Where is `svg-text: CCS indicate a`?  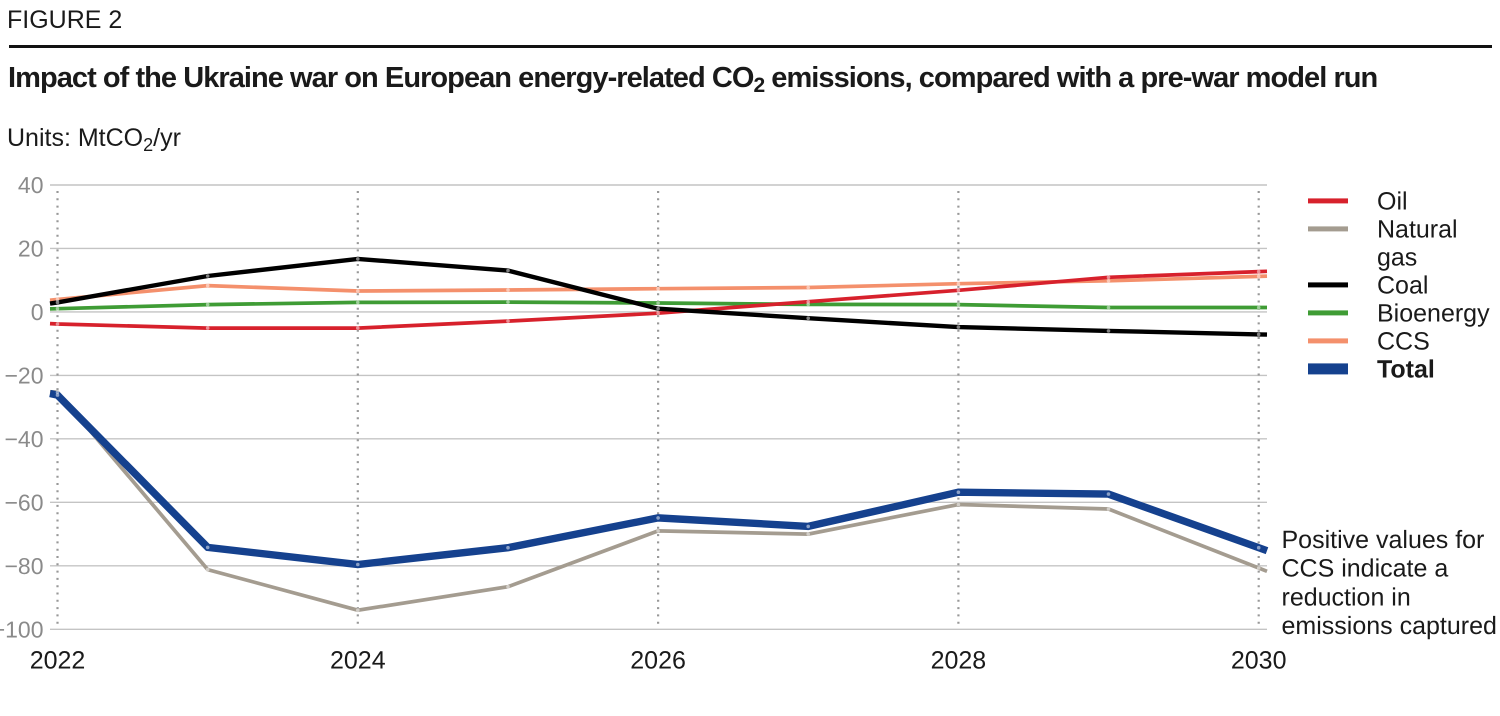 svg-text: CCS indicate a is located at coordinates (1365, 569).